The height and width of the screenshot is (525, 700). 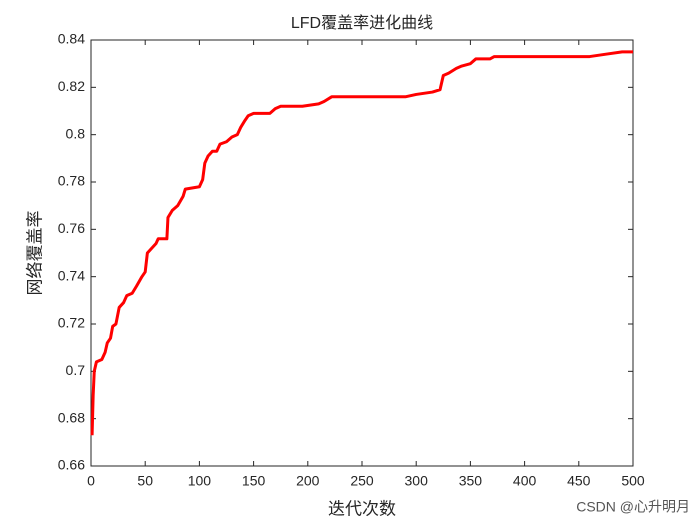 I want to click on x-axis-label: 迭代次数, so click(x=362, y=508).